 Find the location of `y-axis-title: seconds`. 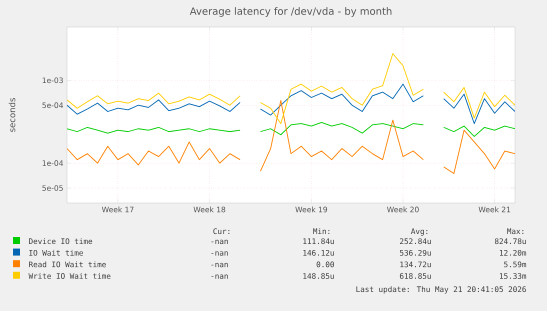

y-axis-title: seconds is located at coordinates (12, 115).